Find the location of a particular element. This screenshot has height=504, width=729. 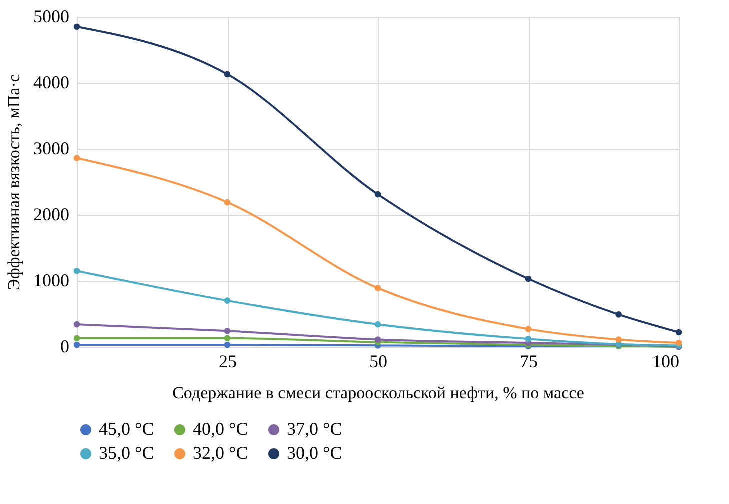

legend-label: 45,0 °C is located at coordinates (126, 429).